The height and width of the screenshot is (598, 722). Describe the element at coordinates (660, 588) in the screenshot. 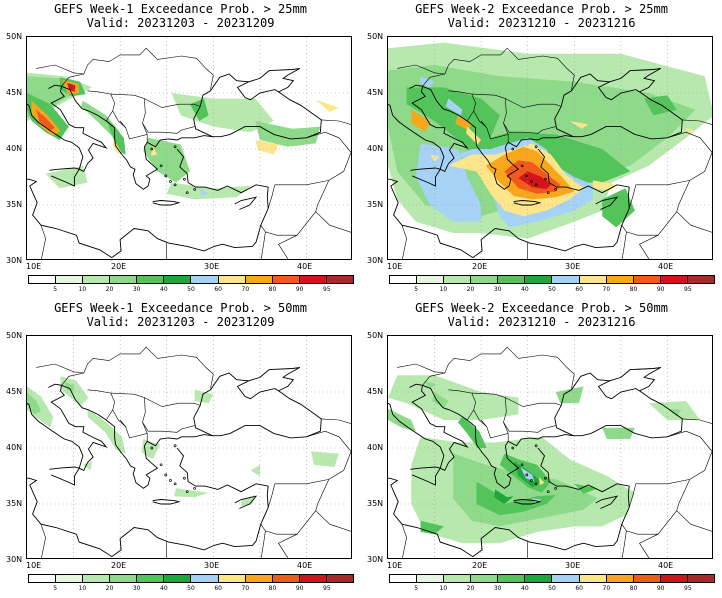

I see `colorbar-label: 90` at that location.